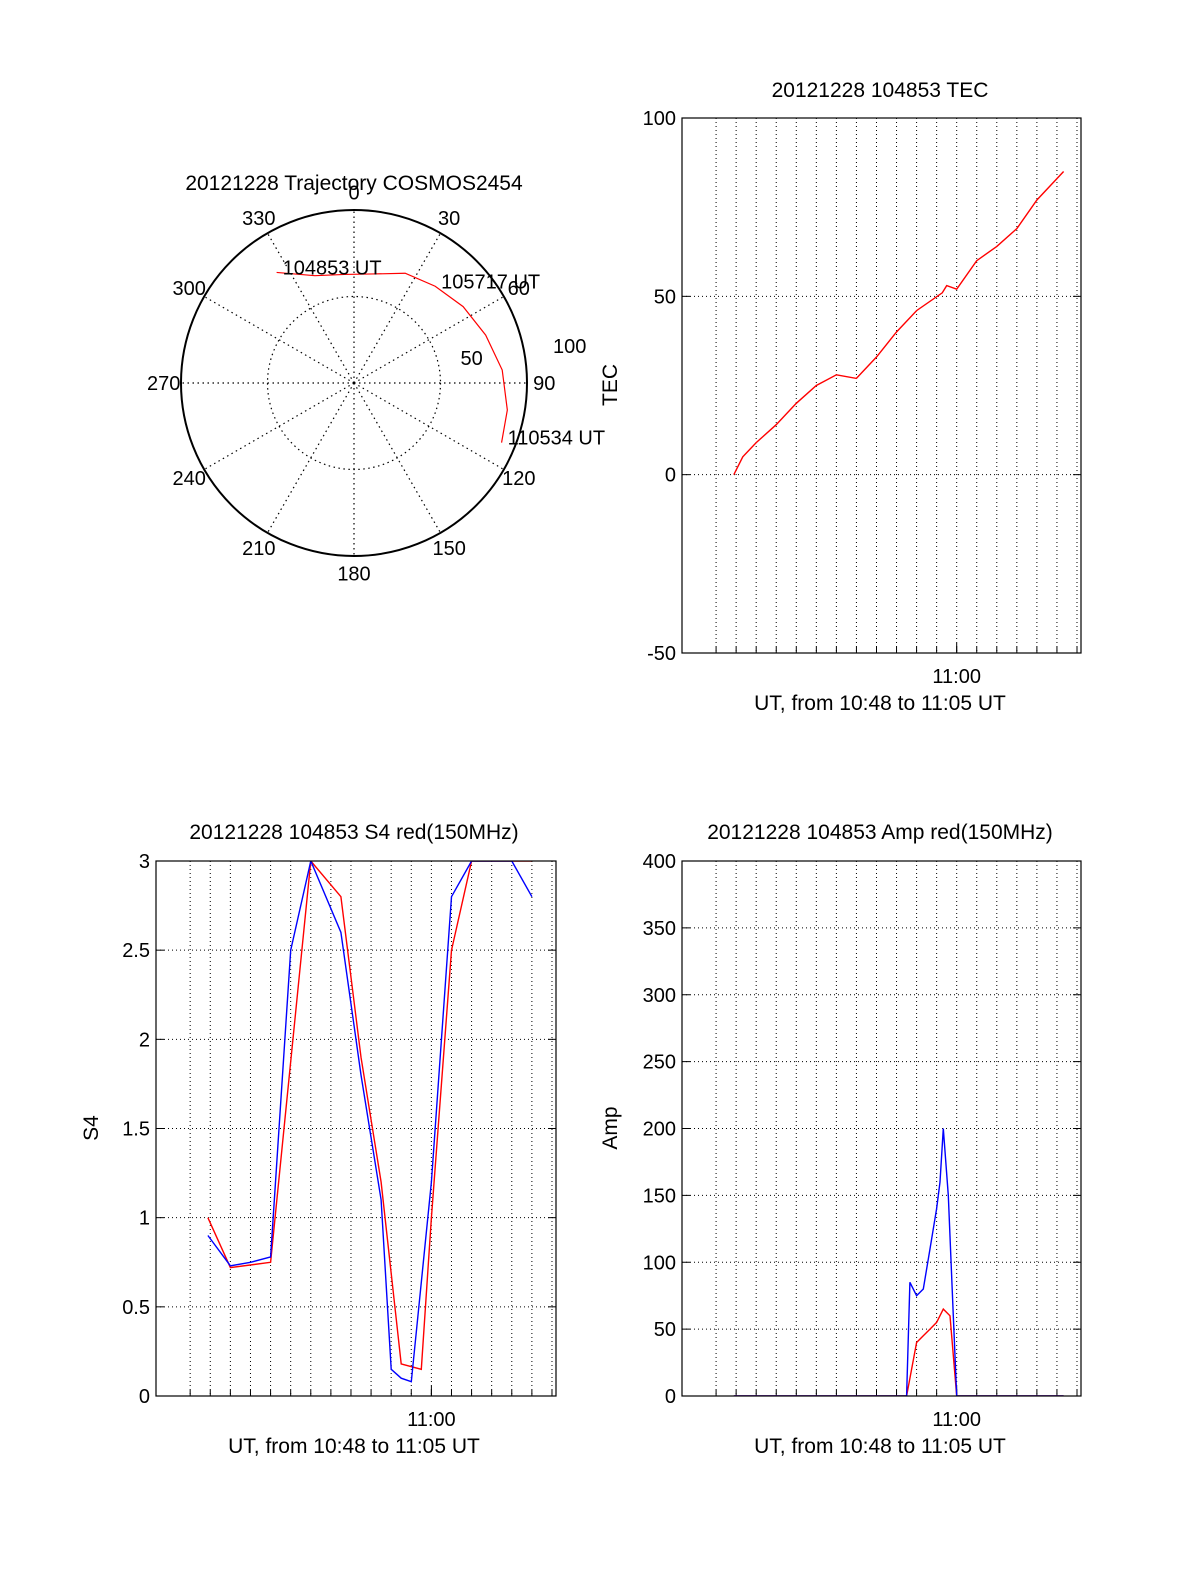 This screenshot has height=1575, width=1200. Describe the element at coordinates (258, 549) in the screenshot. I see `polar-angle-label: 210` at that location.